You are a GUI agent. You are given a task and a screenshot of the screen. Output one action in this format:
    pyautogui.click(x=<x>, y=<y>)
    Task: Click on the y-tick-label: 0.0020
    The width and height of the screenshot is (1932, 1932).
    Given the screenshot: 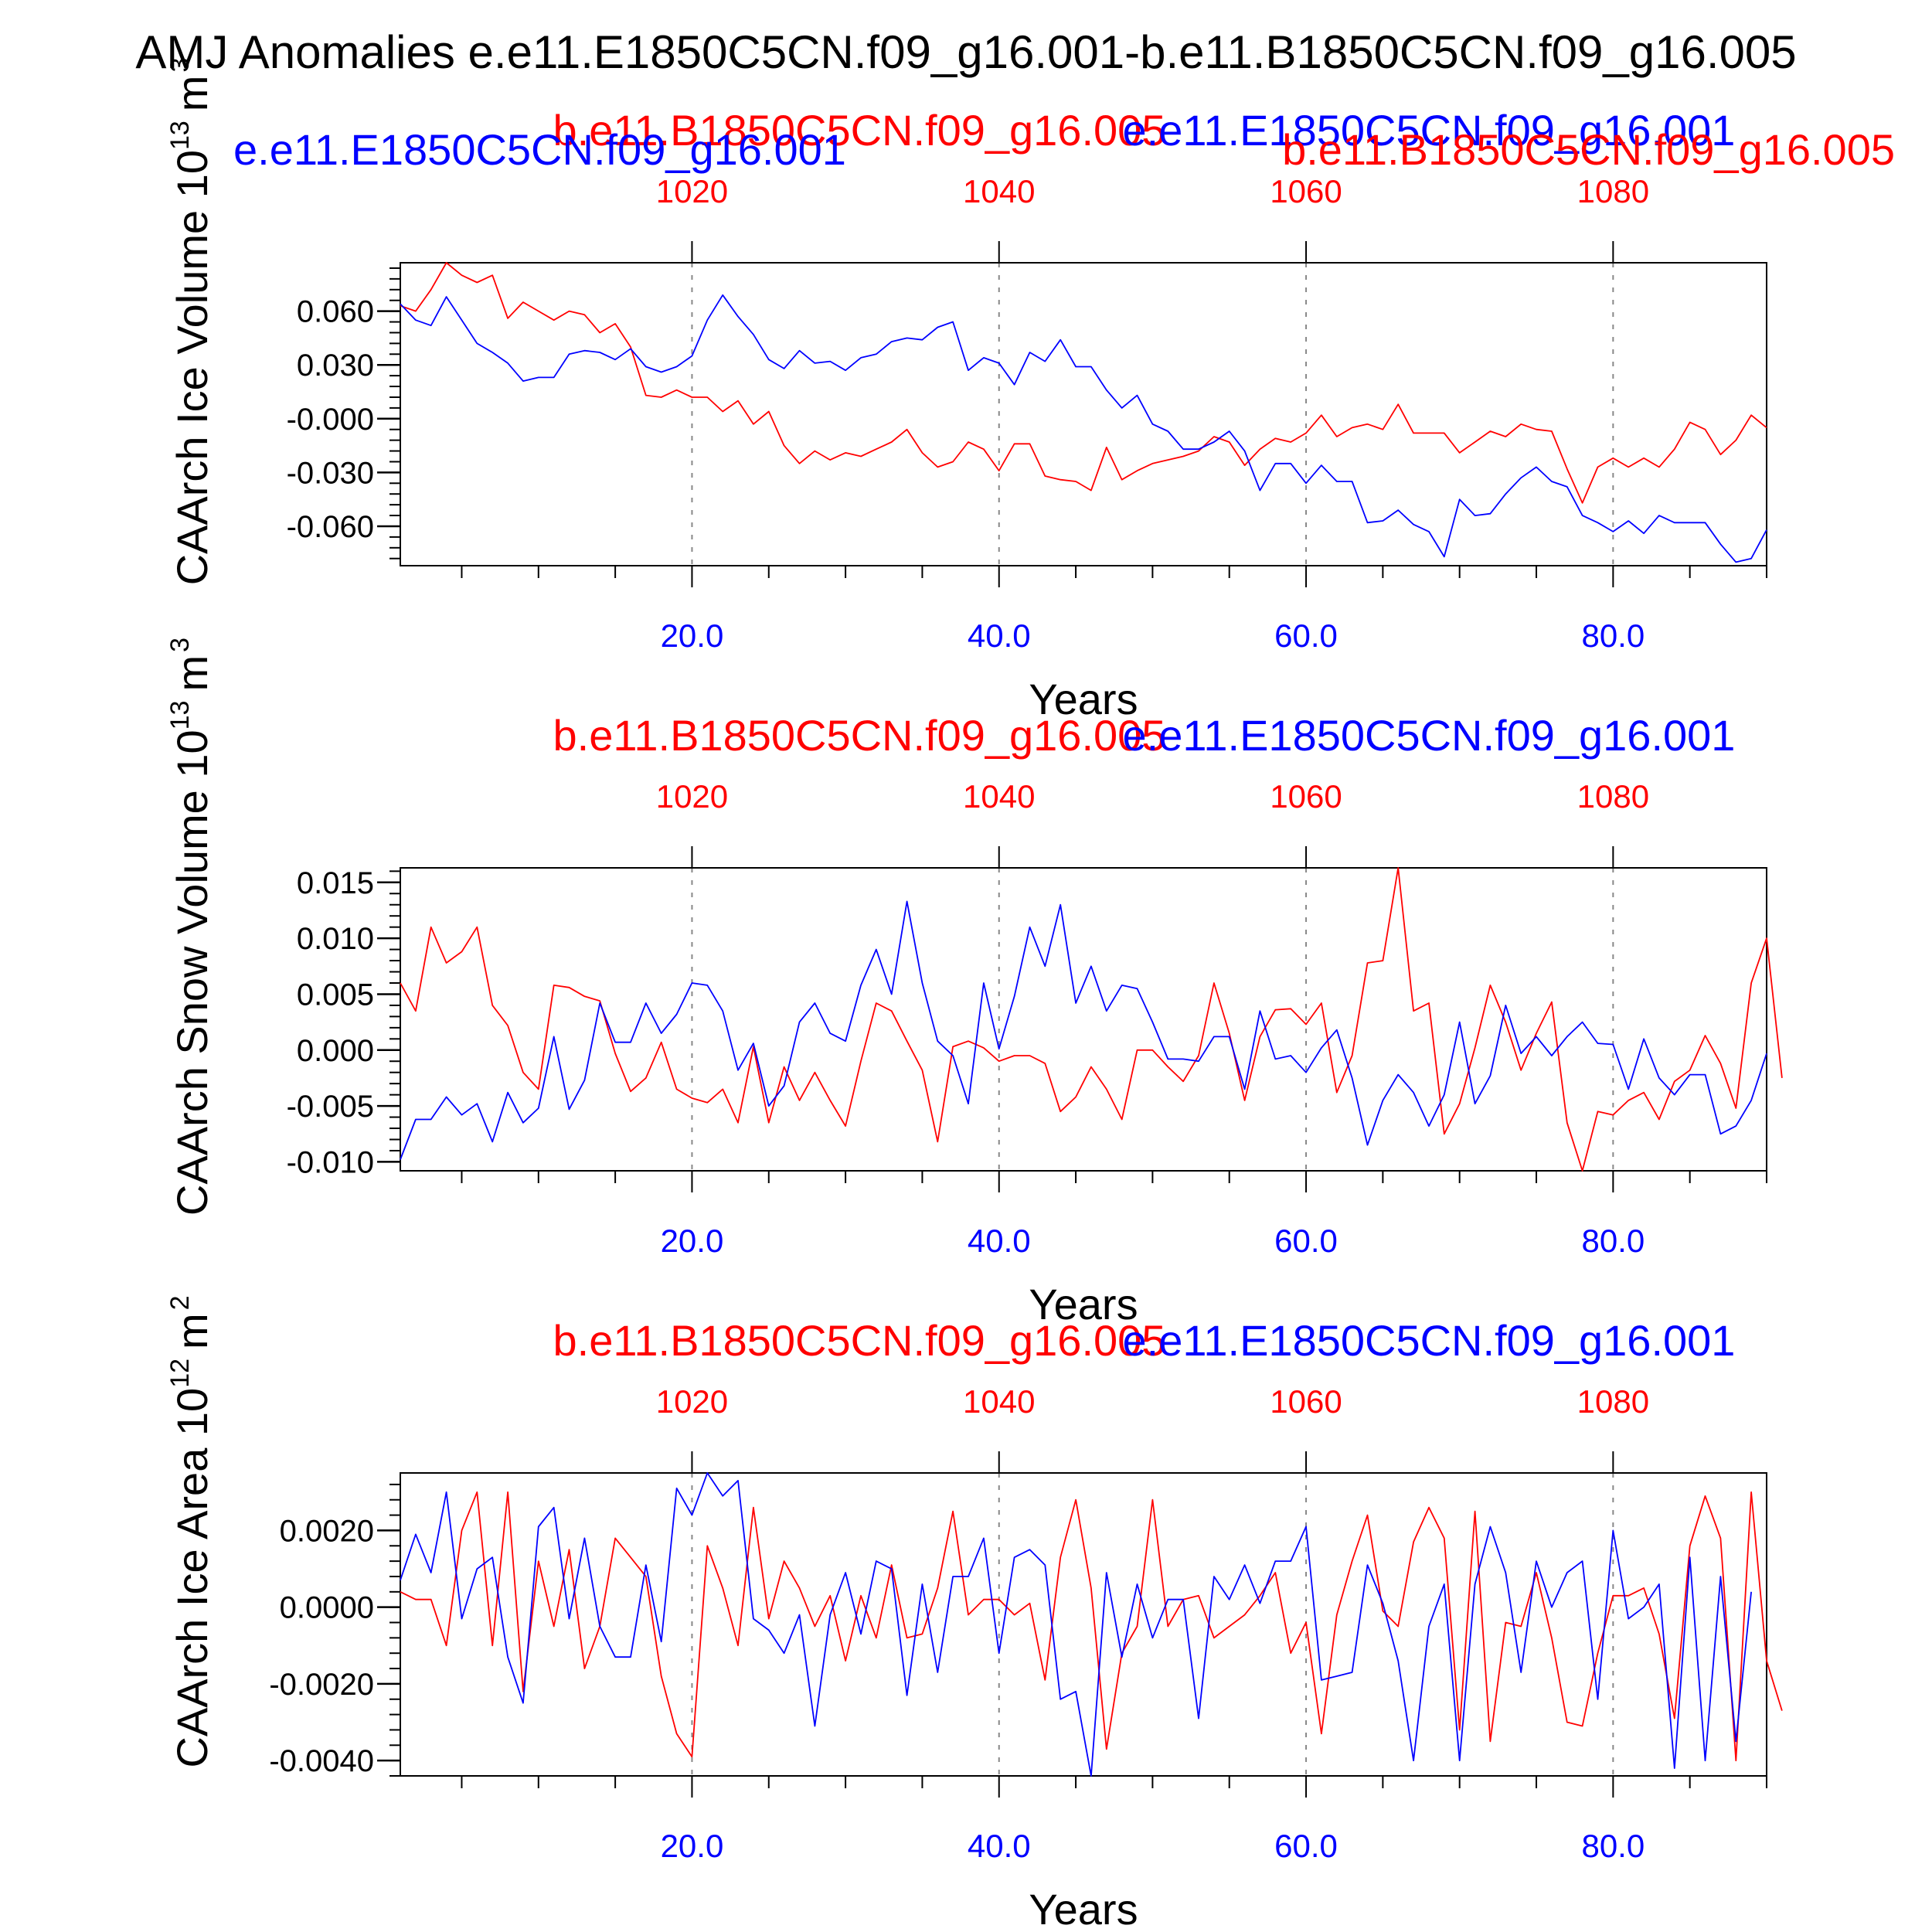 What is the action you would take?
    pyautogui.click(x=327, y=1531)
    